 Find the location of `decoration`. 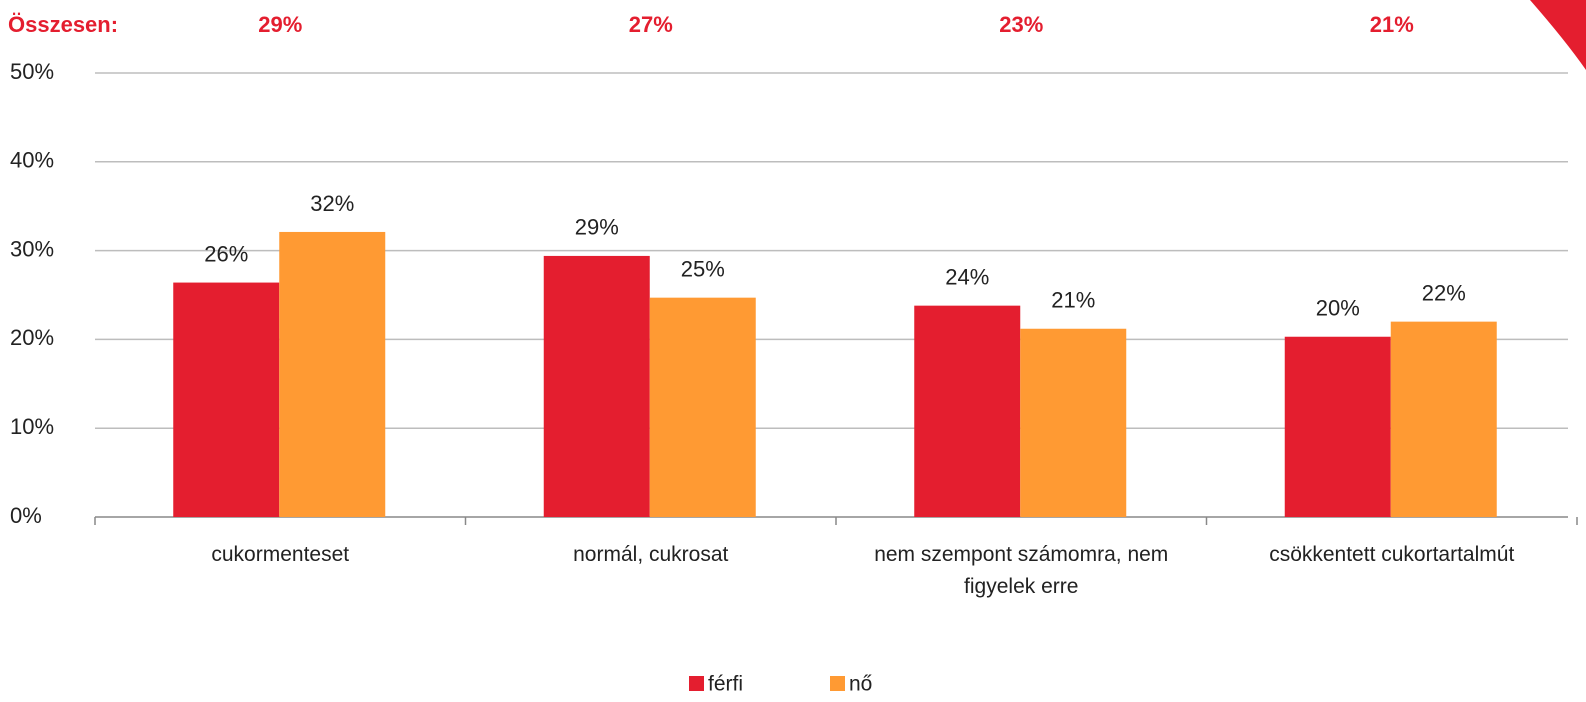

decoration is located at coordinates (1558, 35).